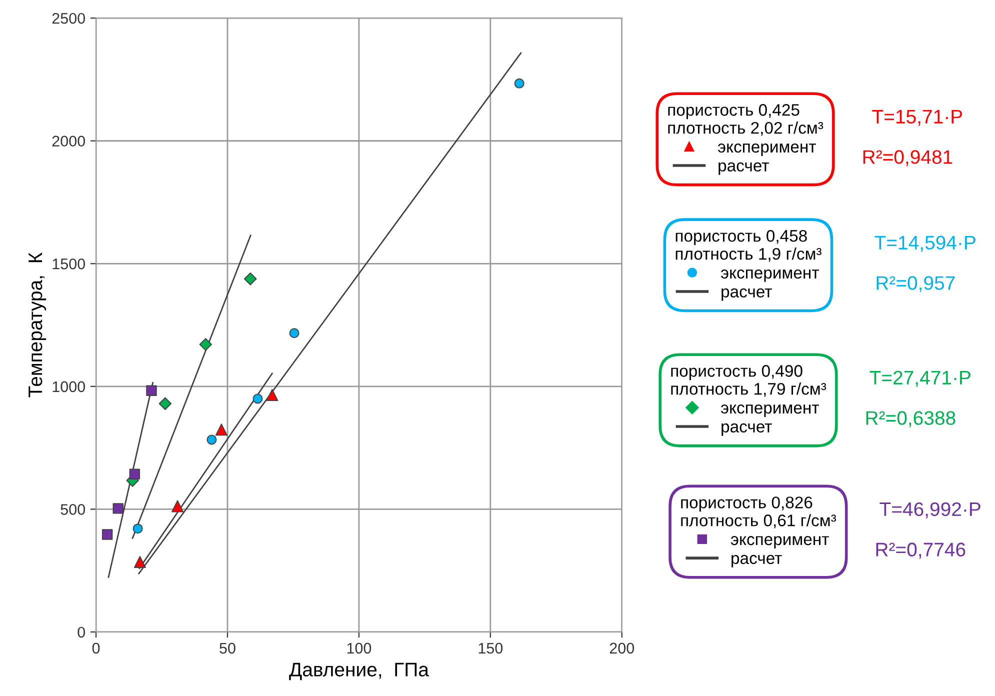 This screenshot has width=995, height=696. I want to click on y-tick-label: 1000, so click(69, 386).